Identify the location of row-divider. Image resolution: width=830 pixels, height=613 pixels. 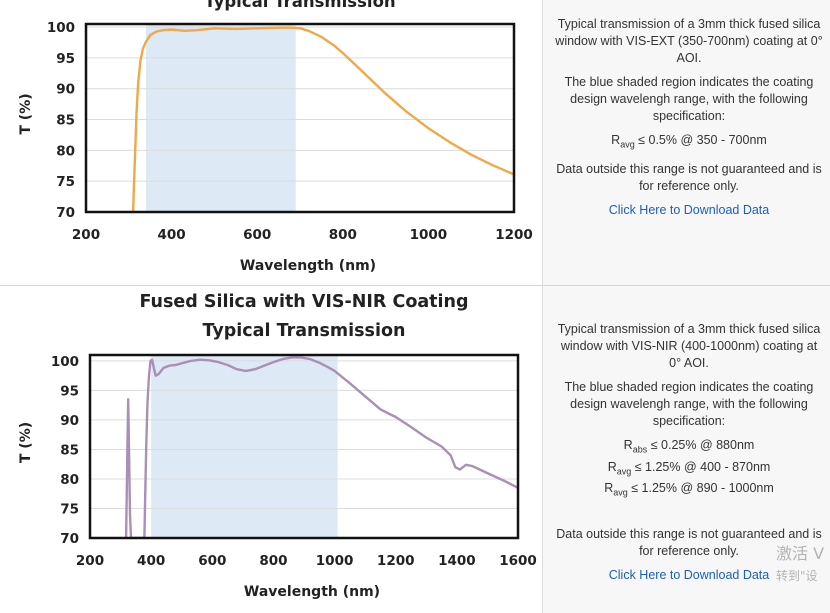
(415, 285).